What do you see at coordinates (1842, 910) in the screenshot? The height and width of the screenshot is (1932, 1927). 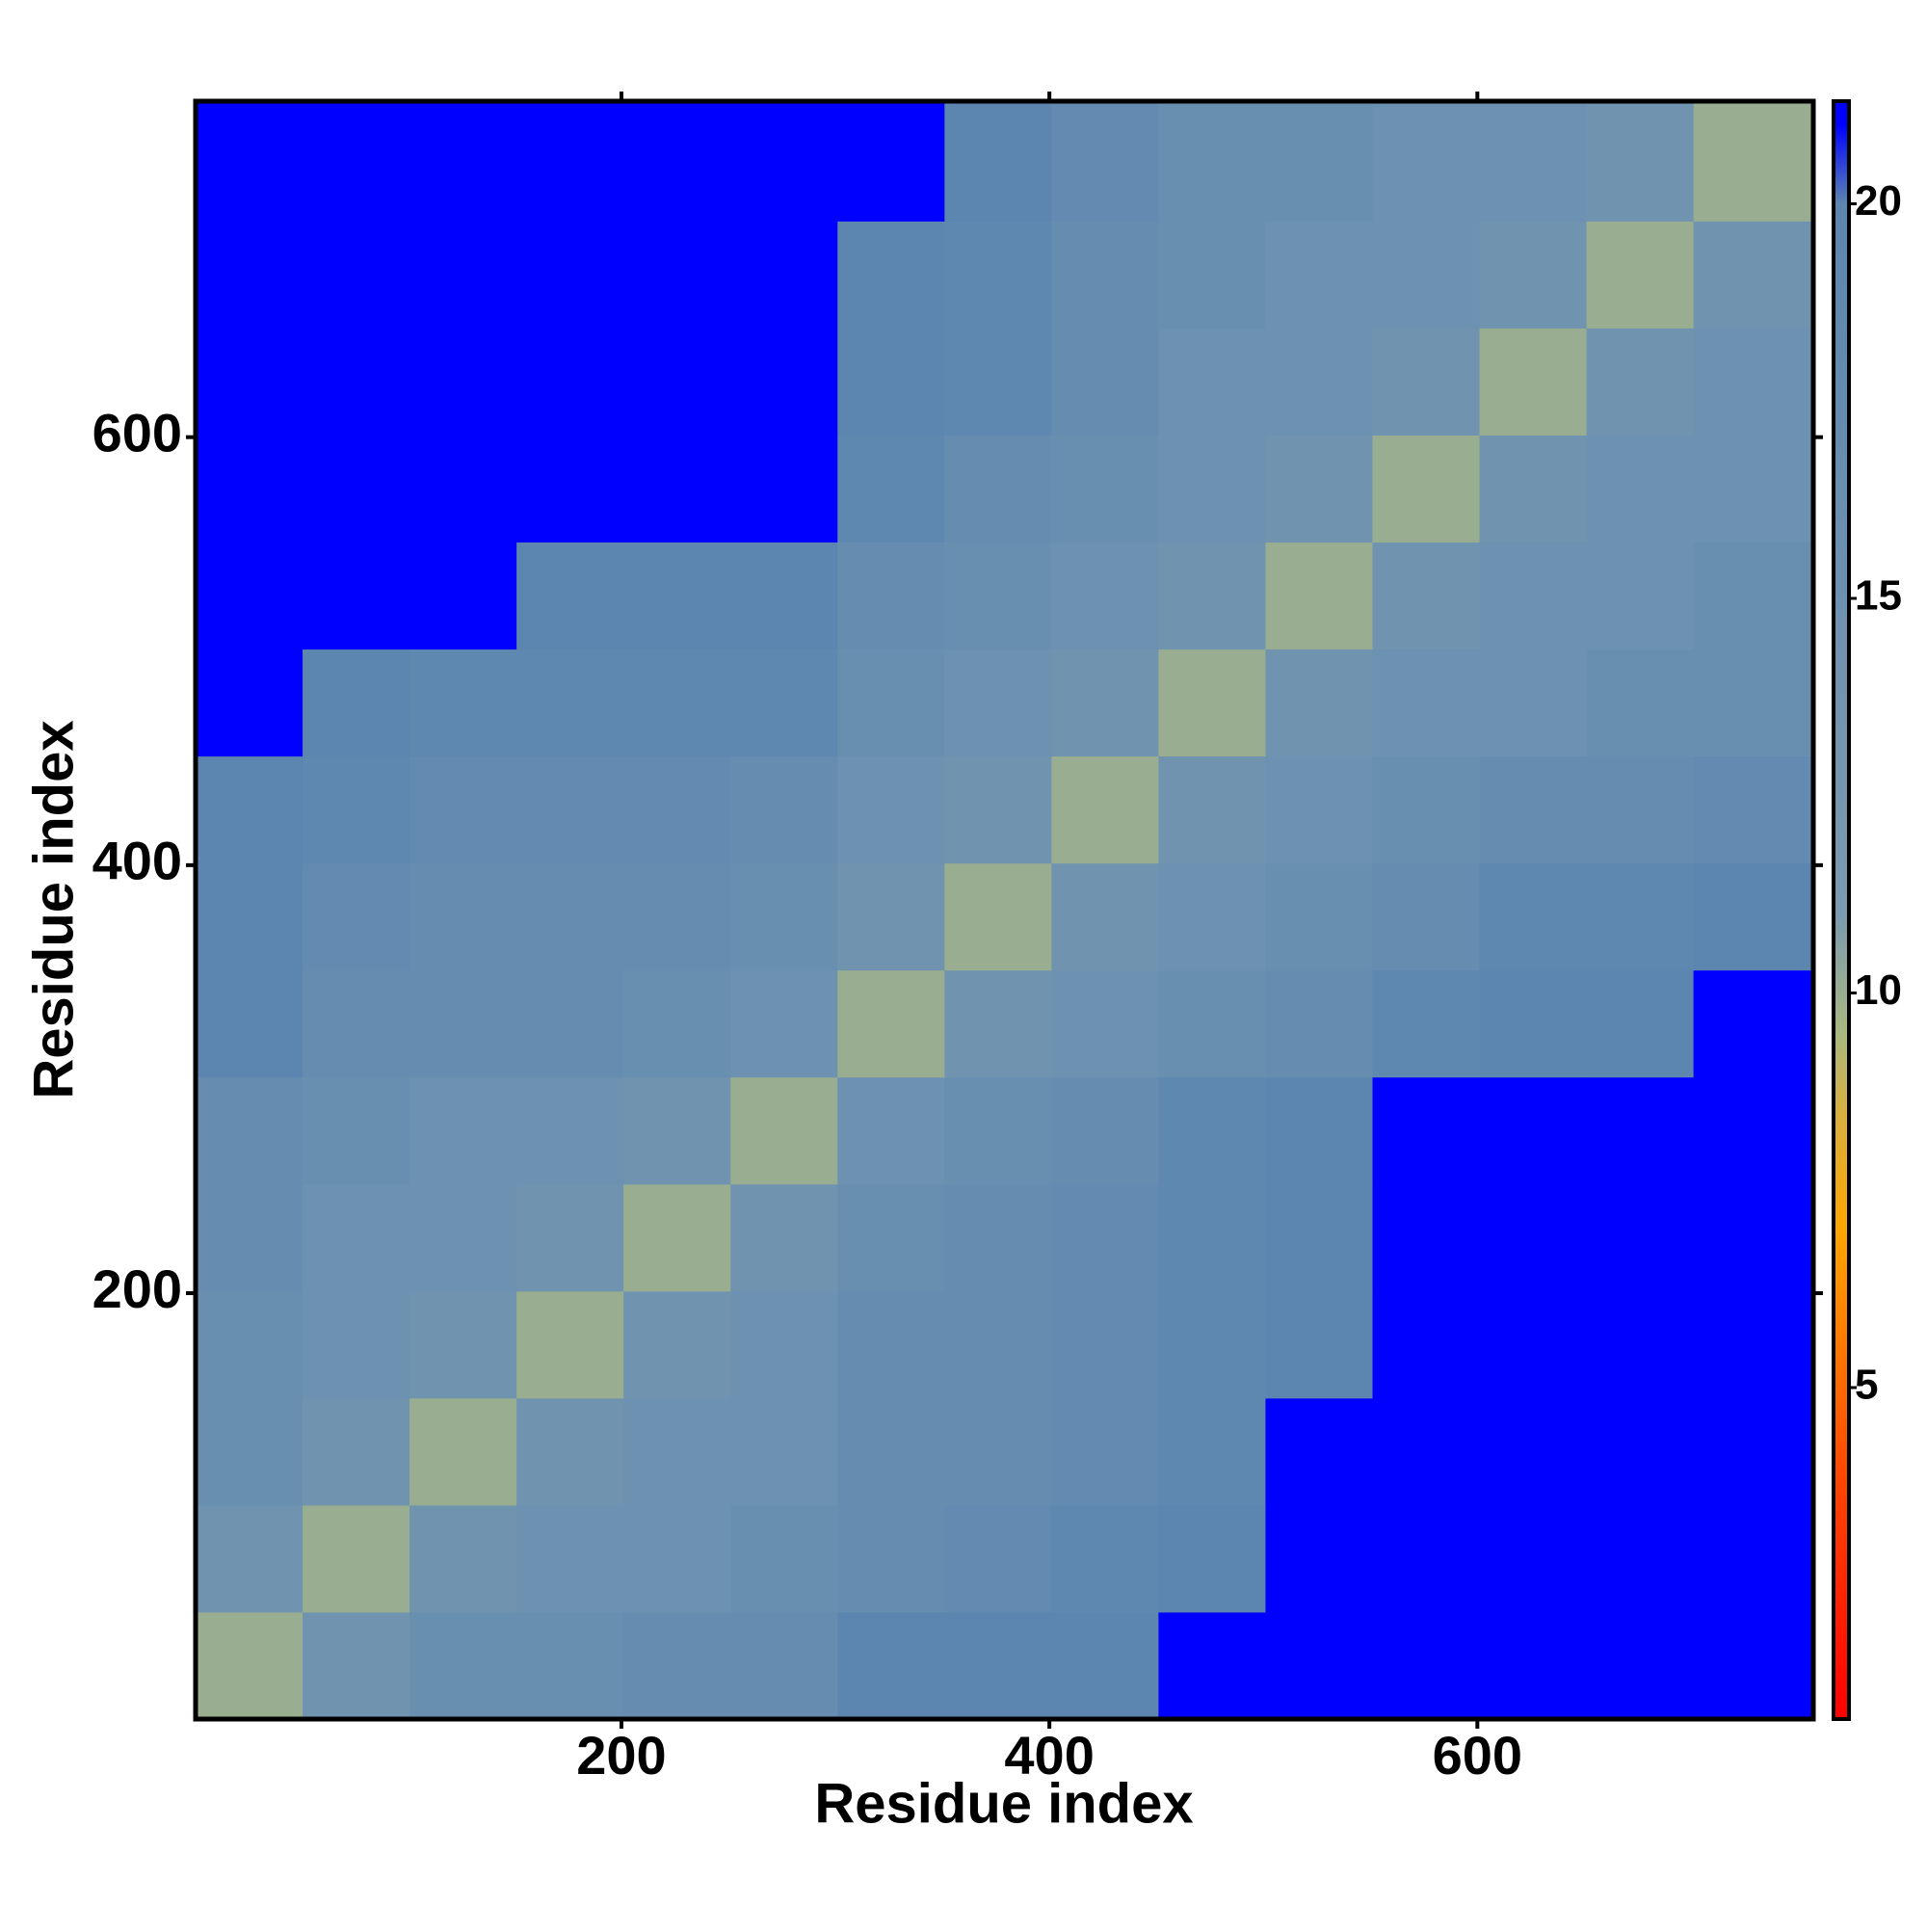 I see `colorbar` at bounding box center [1842, 910].